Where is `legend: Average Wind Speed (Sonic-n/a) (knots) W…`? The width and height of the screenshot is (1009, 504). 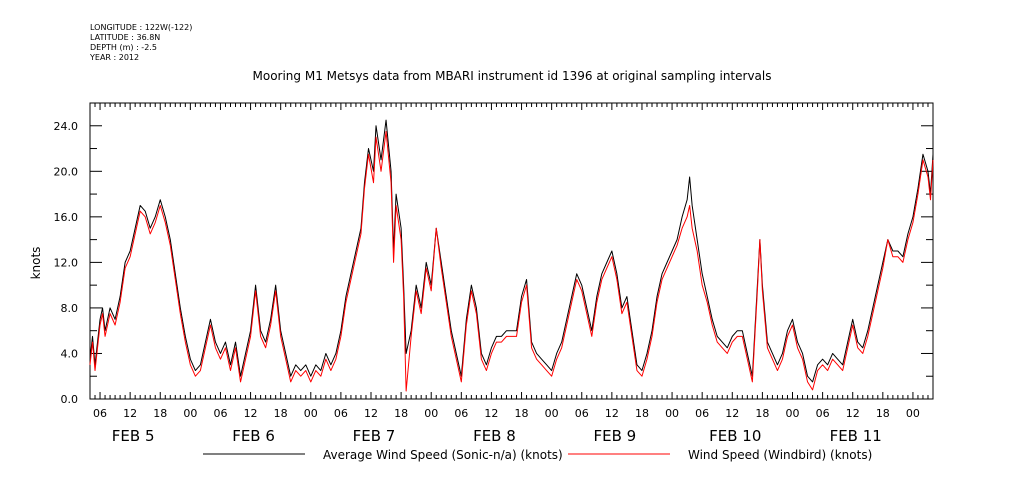
legend: Average Wind Speed (Sonic-n/a) (knots) W… is located at coordinates (537, 455).